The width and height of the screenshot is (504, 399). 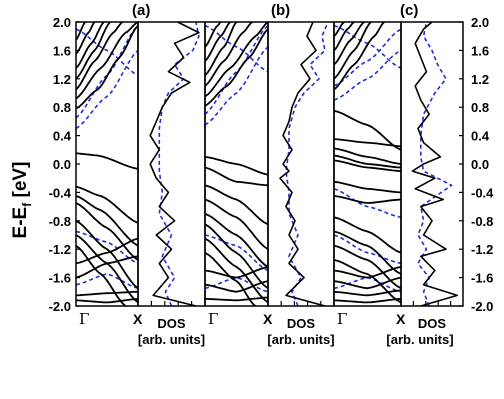 I want to click on y-tick-label-right: 0.8, so click(x=480, y=107).